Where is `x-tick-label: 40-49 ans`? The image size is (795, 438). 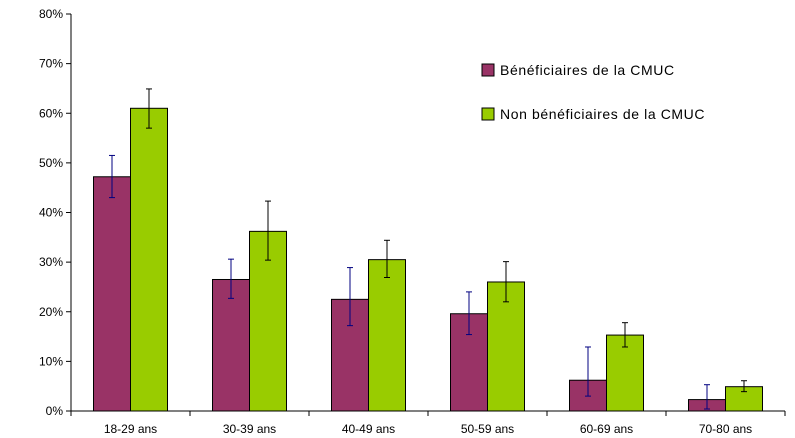
x-tick-label: 40-49 ans is located at coordinates (368, 429).